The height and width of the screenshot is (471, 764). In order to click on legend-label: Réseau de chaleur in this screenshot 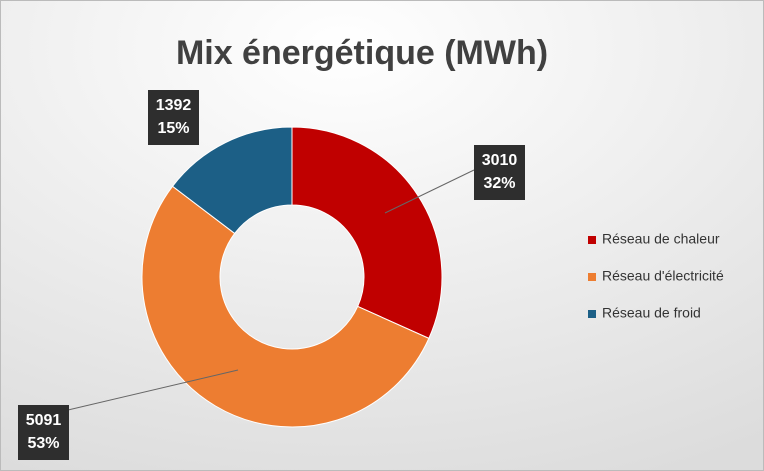, I will do `click(661, 239)`.